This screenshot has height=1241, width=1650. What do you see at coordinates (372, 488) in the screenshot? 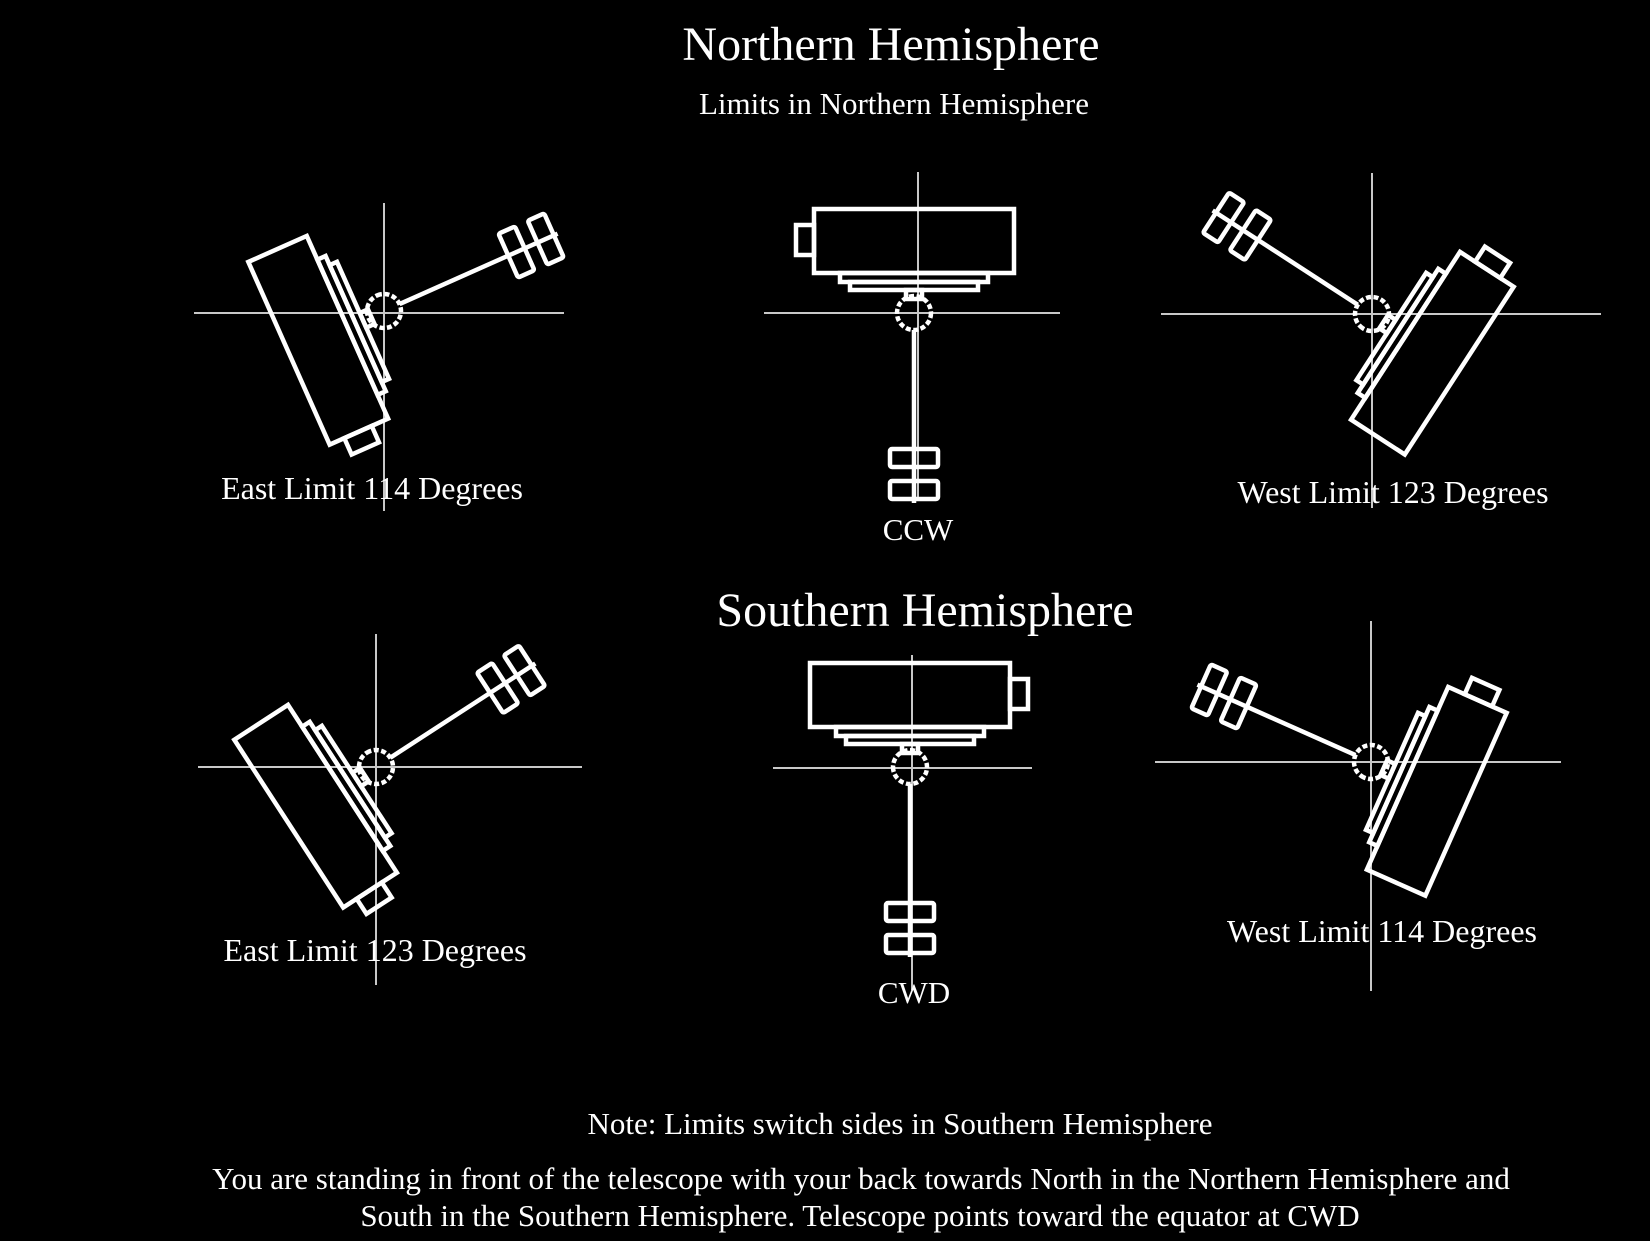
I see `north-east-label: East Limit 114 Degrees` at bounding box center [372, 488].